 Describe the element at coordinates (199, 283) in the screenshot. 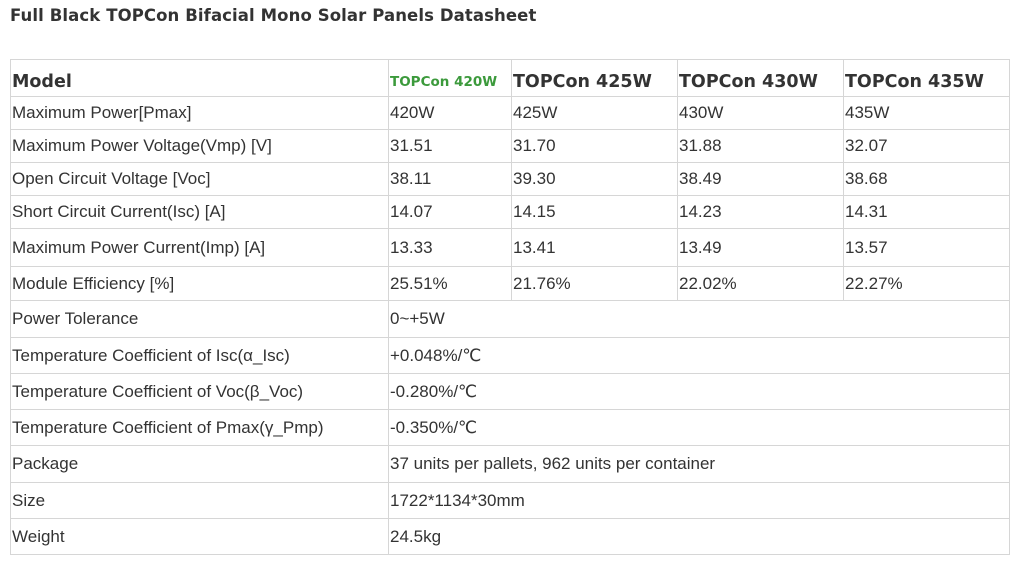

I see `row-label: Module Efficiency [%]` at that location.